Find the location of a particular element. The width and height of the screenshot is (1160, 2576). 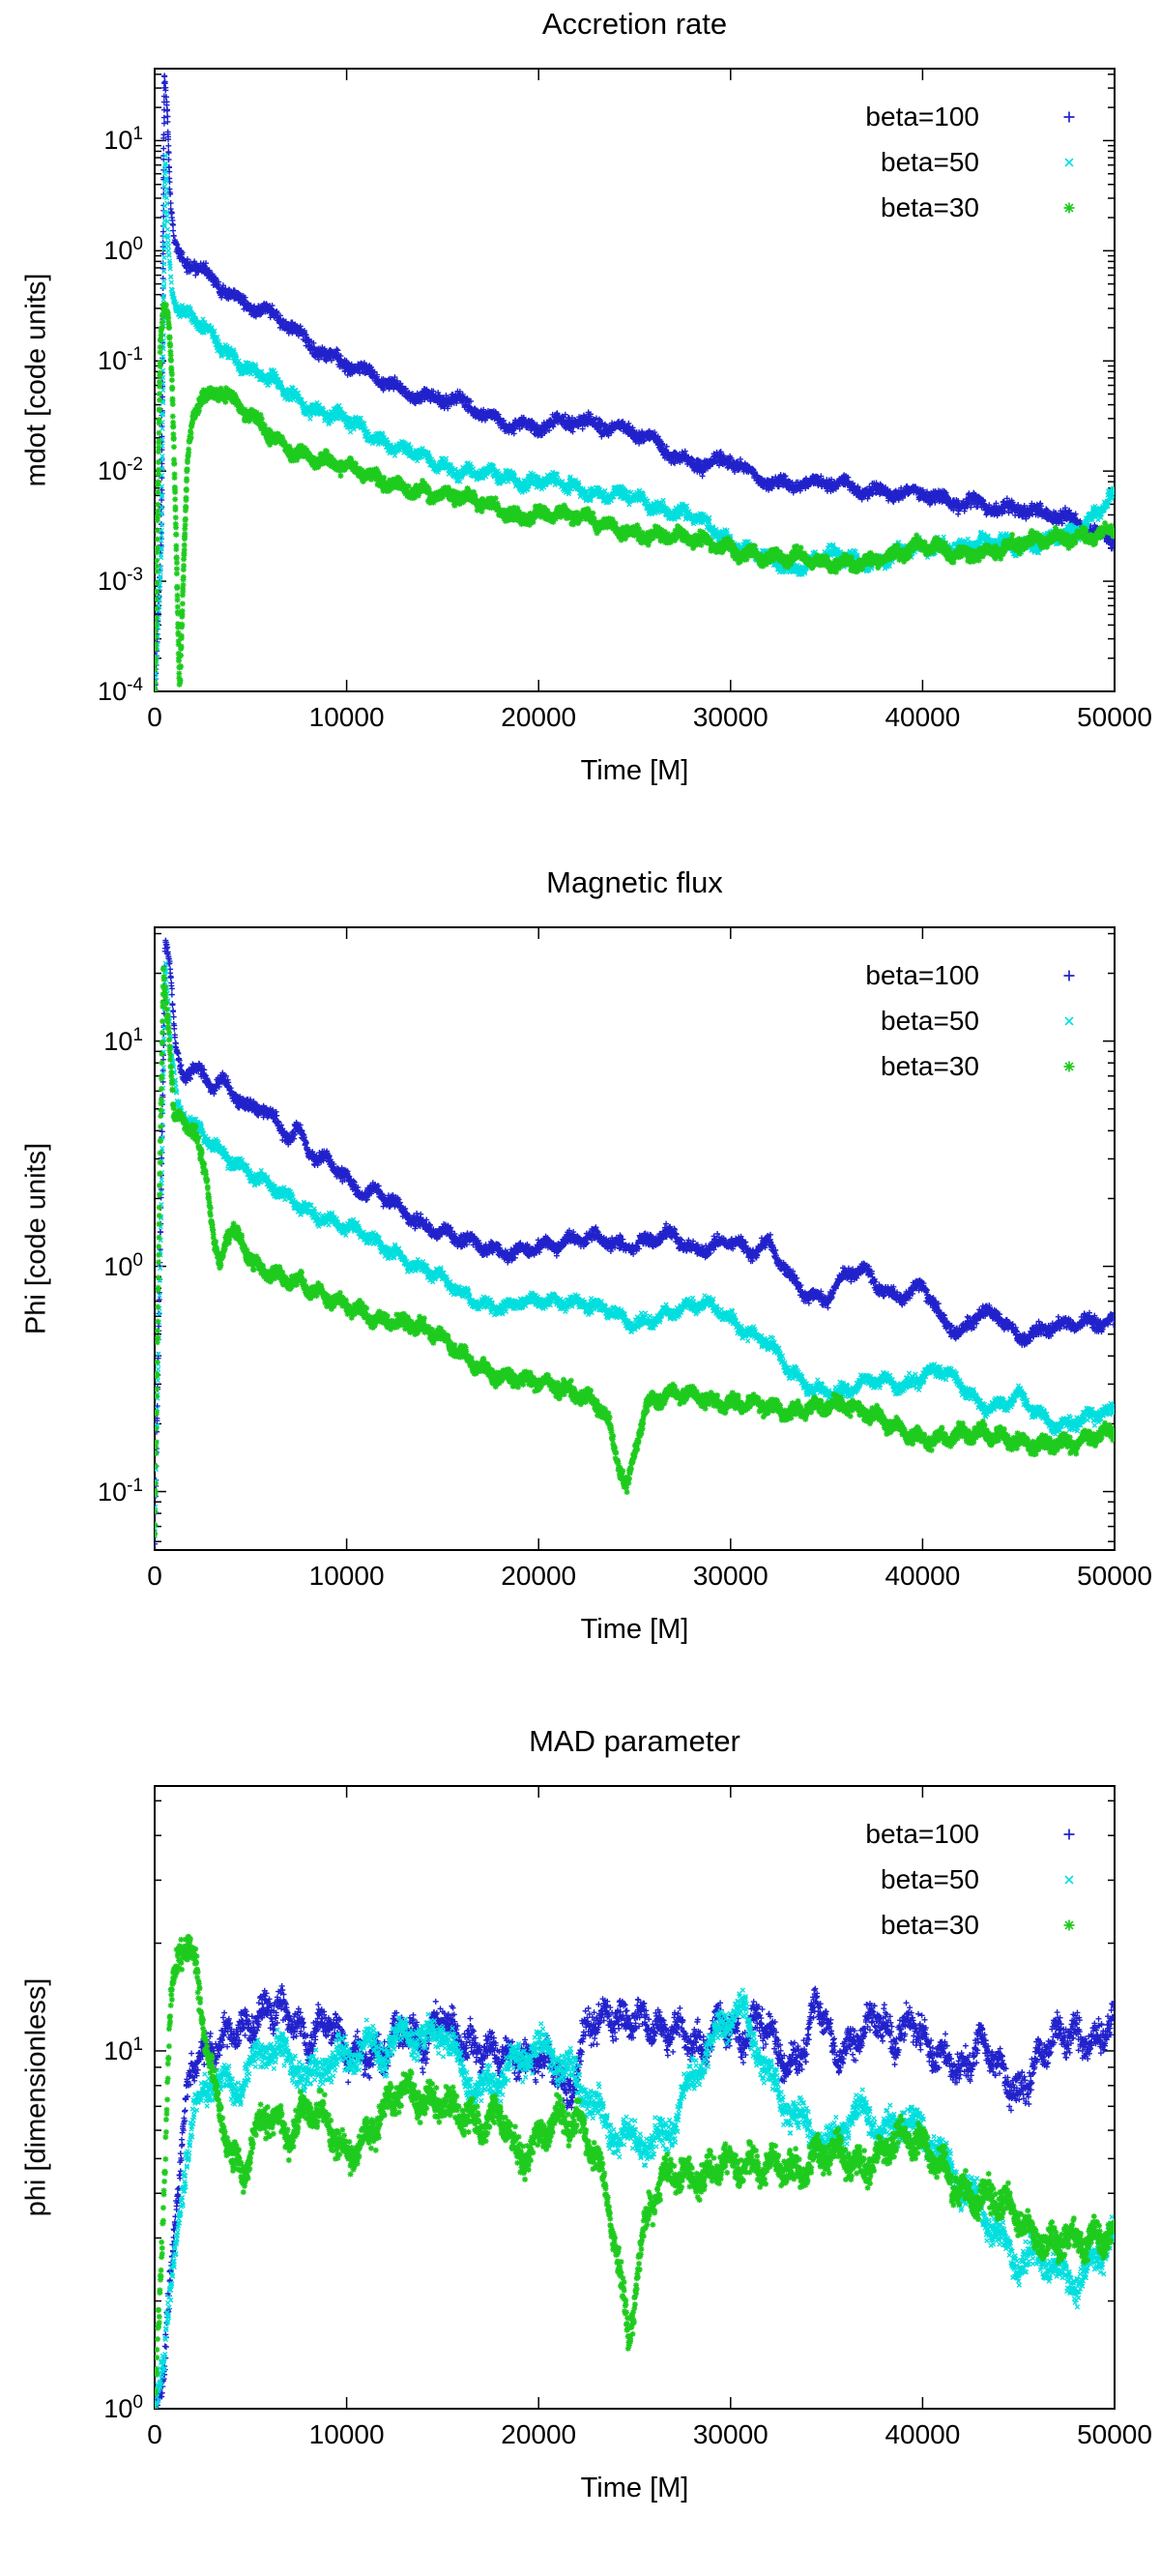

y-axis-label: phi [dimensionless] is located at coordinates (36, 2097).